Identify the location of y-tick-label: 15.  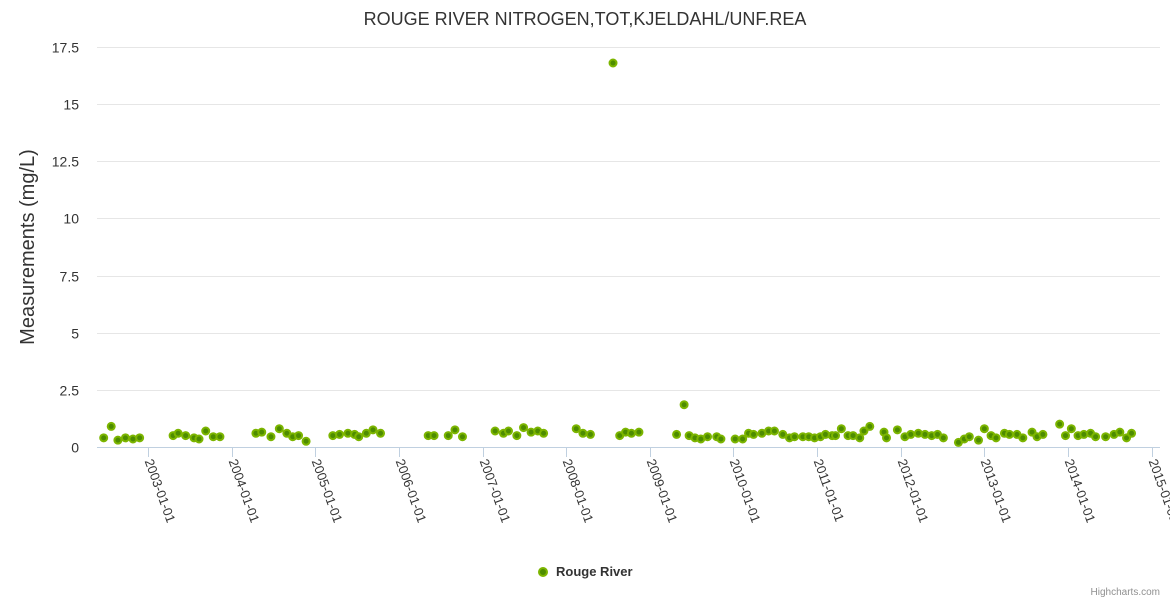
(71, 105).